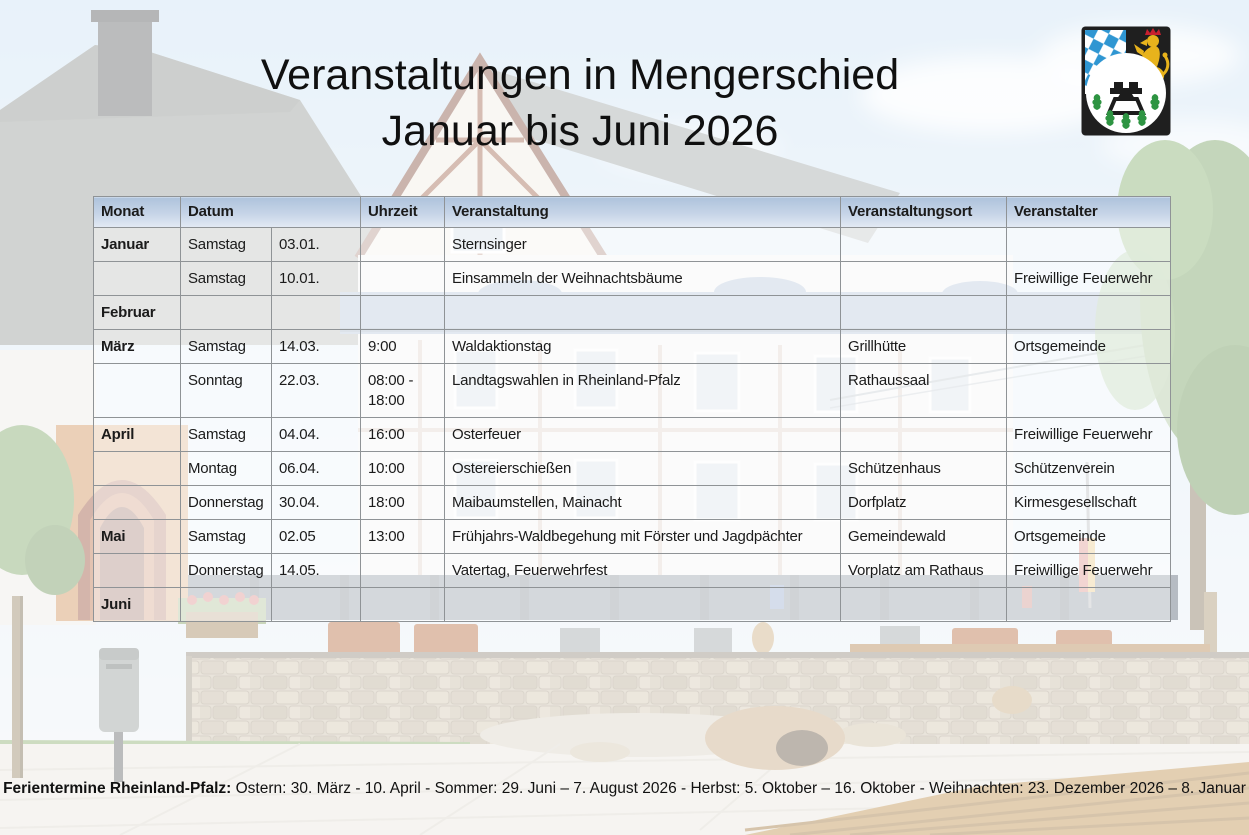 This screenshot has width=1249, height=835. What do you see at coordinates (924, 346) in the screenshot?
I see `cell-ort: Grillhütte` at bounding box center [924, 346].